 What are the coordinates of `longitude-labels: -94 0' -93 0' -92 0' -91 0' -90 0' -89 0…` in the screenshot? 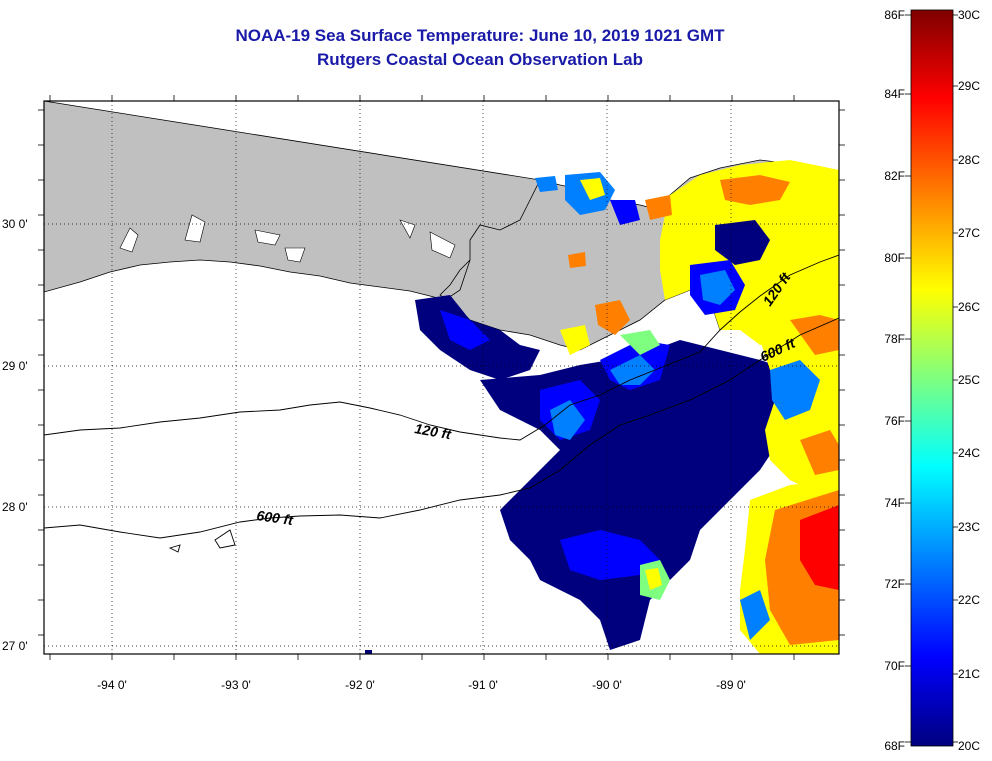 It's located at (421, 685).